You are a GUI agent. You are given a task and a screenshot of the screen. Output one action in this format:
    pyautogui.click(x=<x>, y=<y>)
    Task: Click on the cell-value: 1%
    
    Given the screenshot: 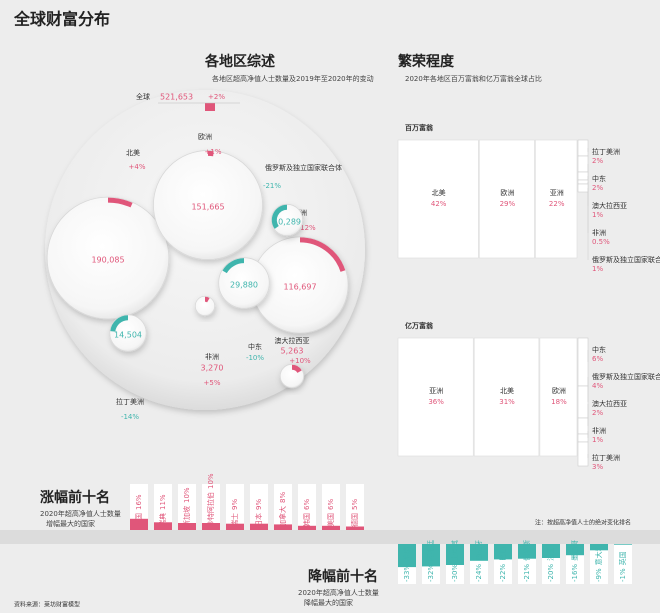 What is the action you would take?
    pyautogui.click(x=597, y=440)
    